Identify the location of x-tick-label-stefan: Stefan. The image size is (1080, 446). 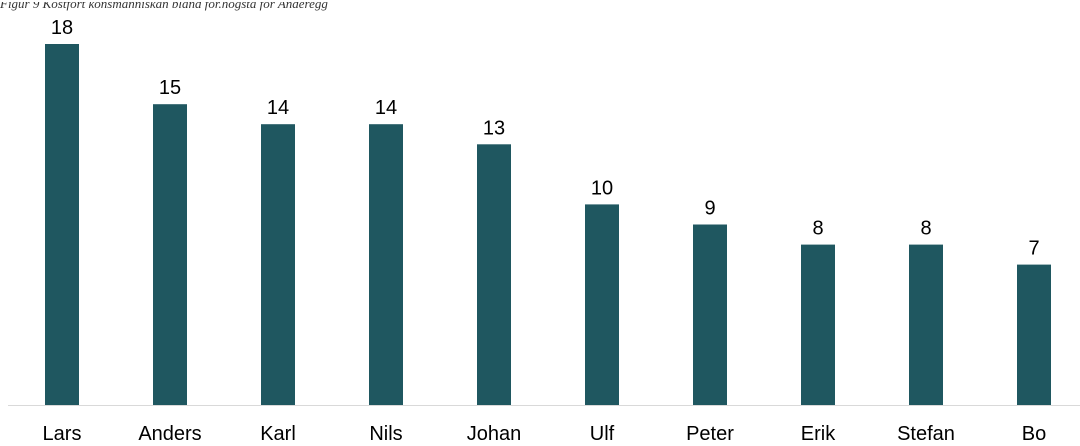
(926, 434).